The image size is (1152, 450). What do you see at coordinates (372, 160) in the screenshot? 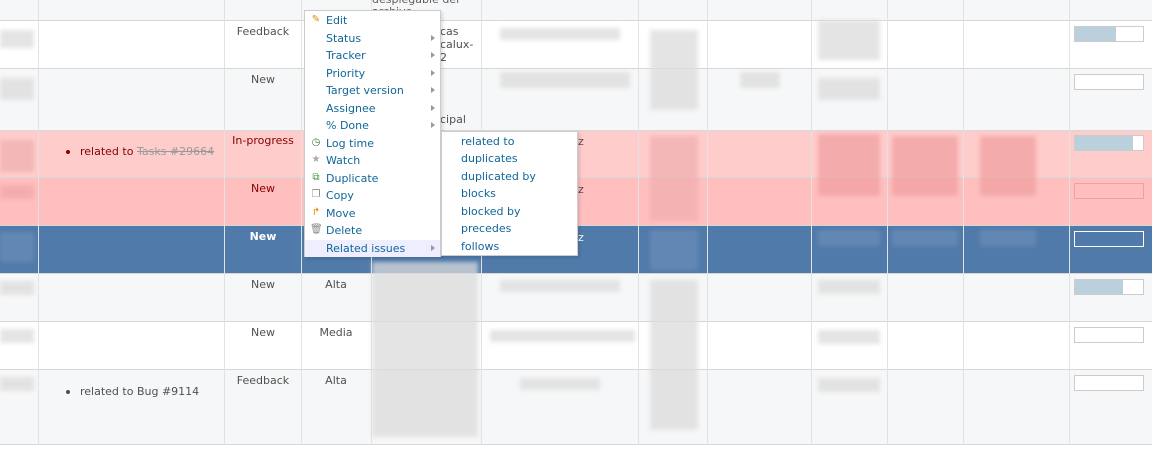
I see `menu-item-watch: ★ Watch` at bounding box center [372, 160].